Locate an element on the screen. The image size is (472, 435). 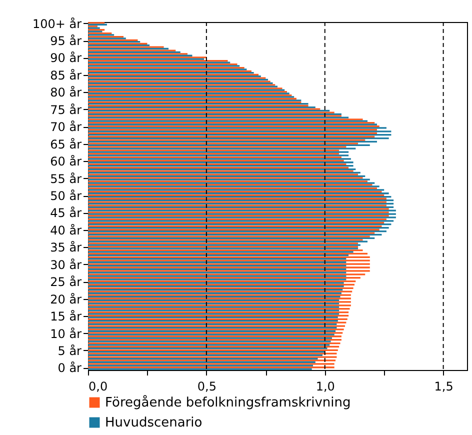
x-tick-label: 1,5 is located at coordinates (444, 387).